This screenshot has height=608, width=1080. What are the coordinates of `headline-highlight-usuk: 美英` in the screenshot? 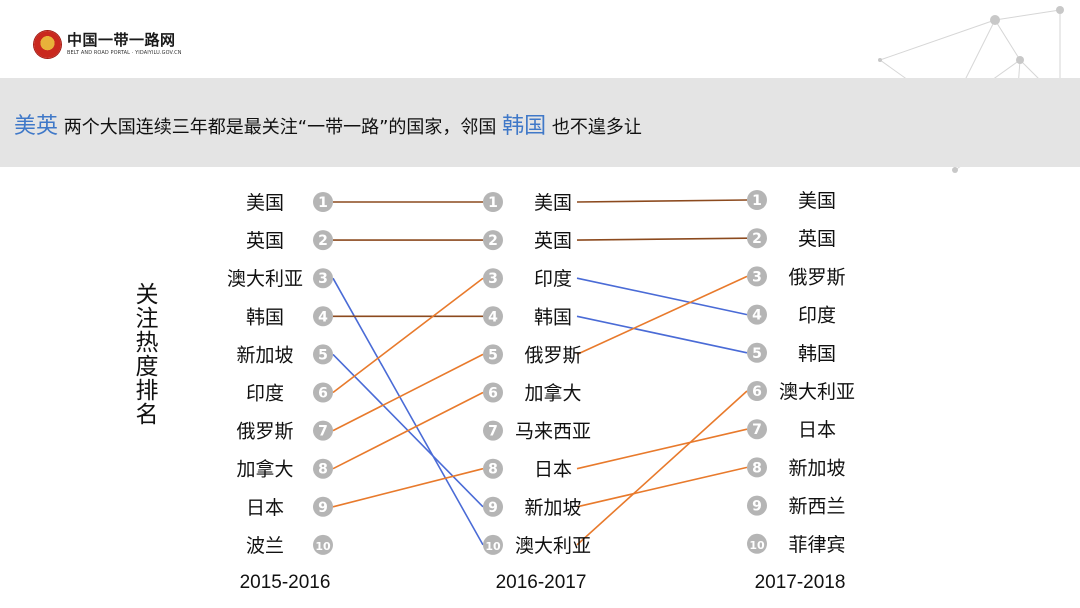 It's located at (36, 126).